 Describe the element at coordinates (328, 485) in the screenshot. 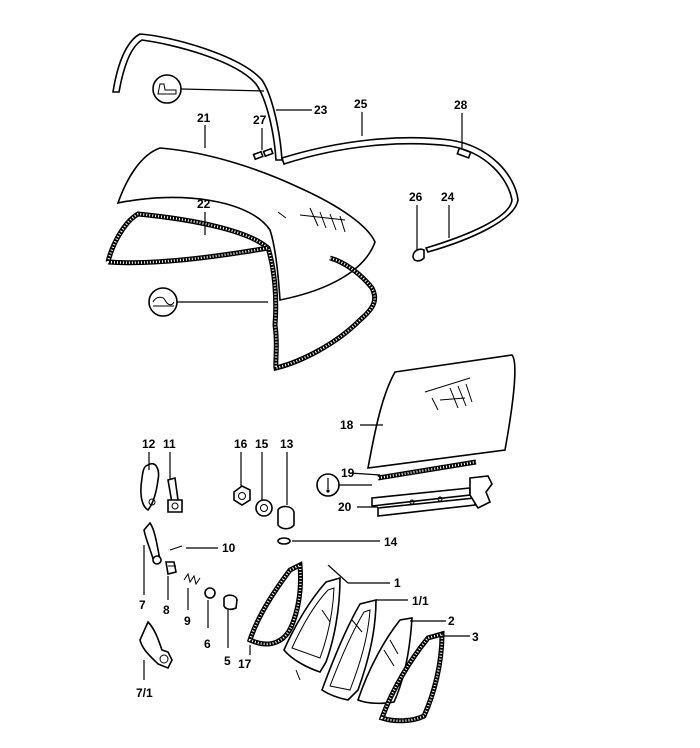

I see `pin-detail-icon` at that location.